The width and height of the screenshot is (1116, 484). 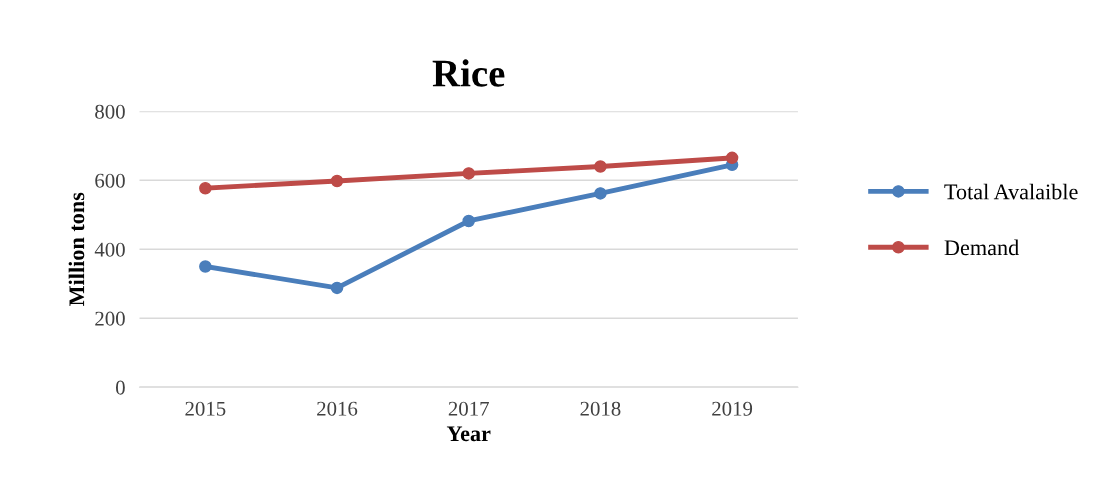 I want to click on y-tick-label: 400, so click(x=109, y=249).